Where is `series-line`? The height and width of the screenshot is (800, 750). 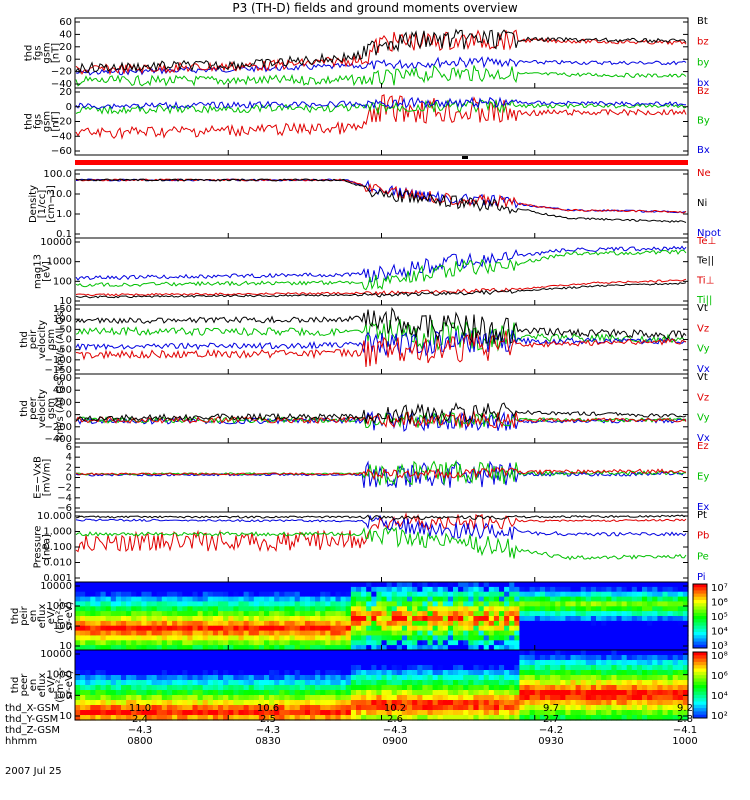 series-line is located at coordinates (381, 270).